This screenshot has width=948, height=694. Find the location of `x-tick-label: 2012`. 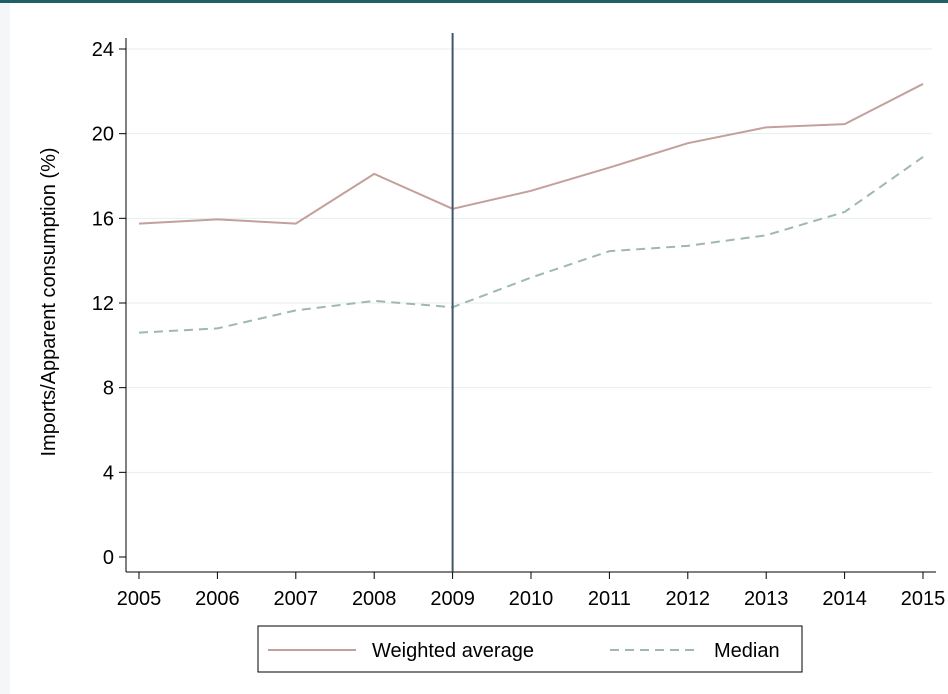

x-tick-label: 2012 is located at coordinates (688, 599).